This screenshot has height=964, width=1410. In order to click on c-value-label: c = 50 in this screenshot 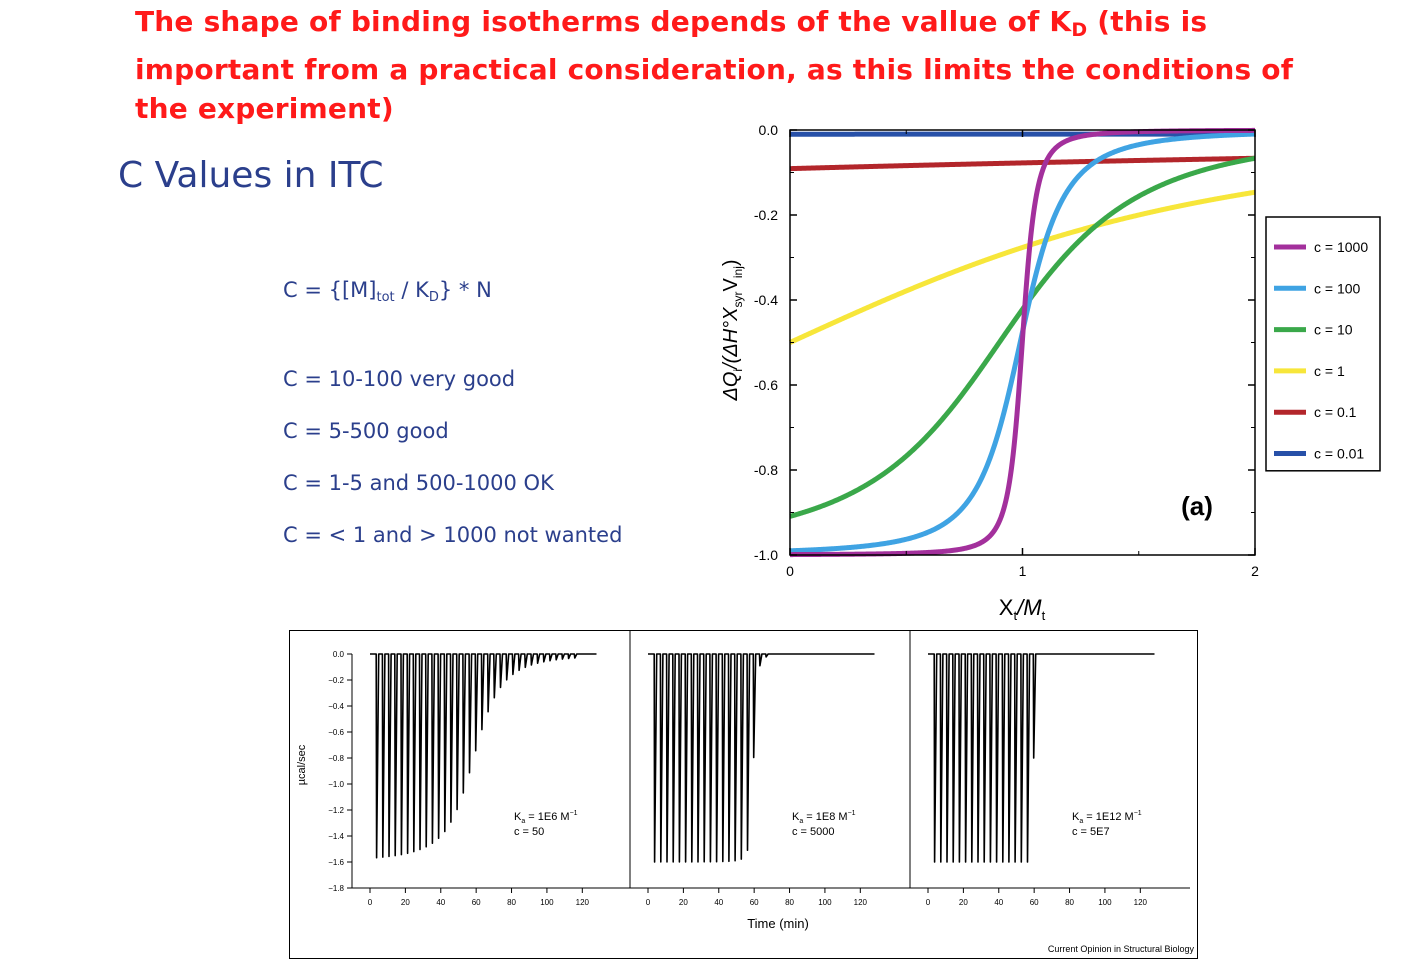, I will do `click(529, 832)`.